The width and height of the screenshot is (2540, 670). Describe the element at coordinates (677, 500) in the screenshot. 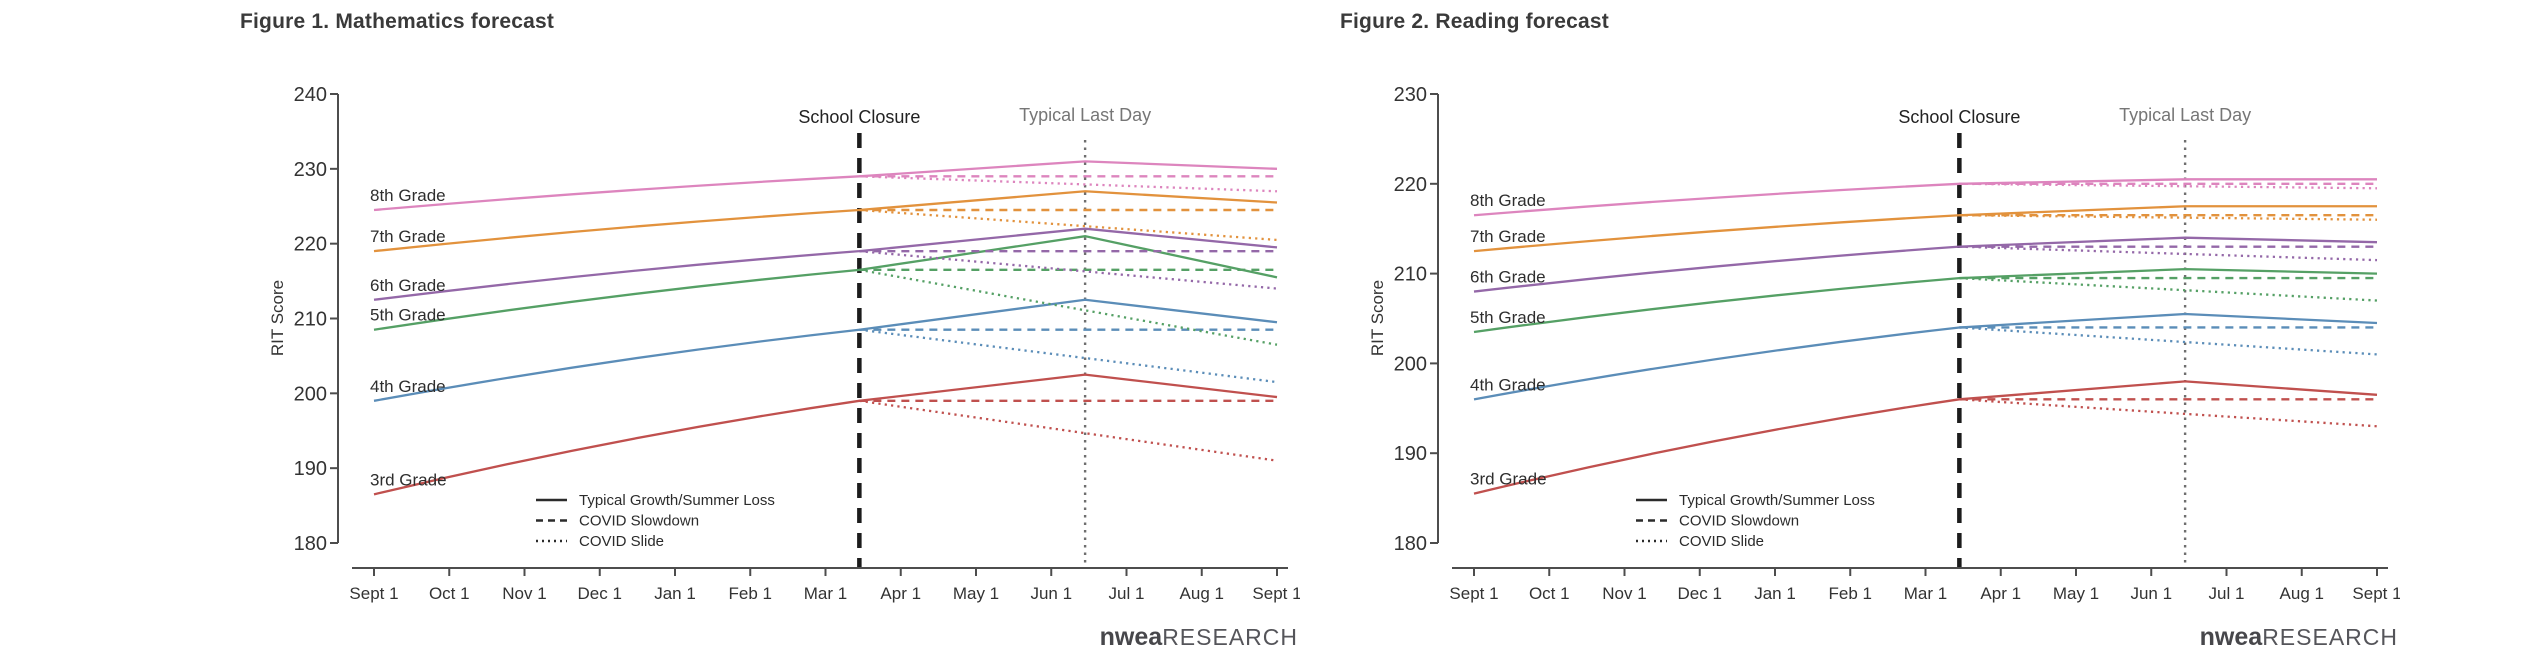

I see `fig1-legend-solid-label: Typical Growth/Summer Loss` at that location.